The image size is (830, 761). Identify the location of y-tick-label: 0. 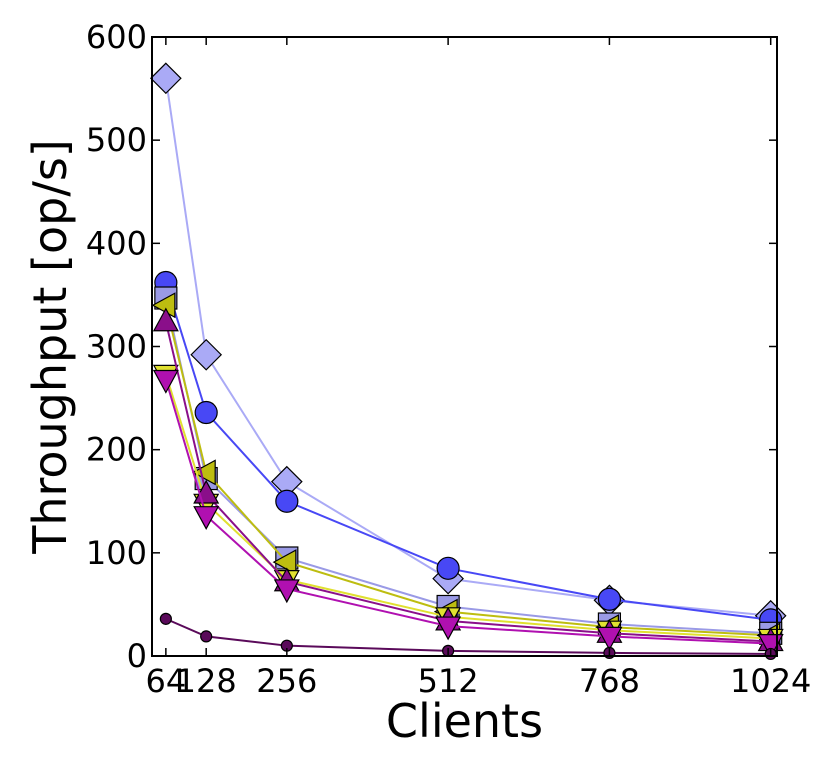
(137, 656).